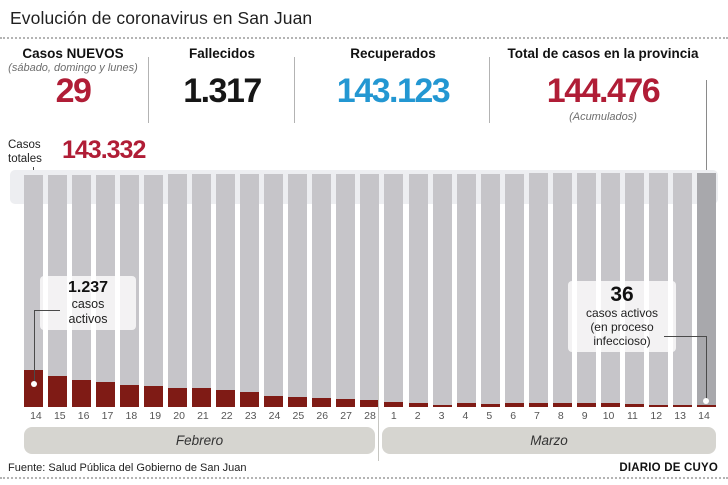  What do you see at coordinates (34, 384) in the screenshot?
I see `annotation-left-dot` at bounding box center [34, 384].